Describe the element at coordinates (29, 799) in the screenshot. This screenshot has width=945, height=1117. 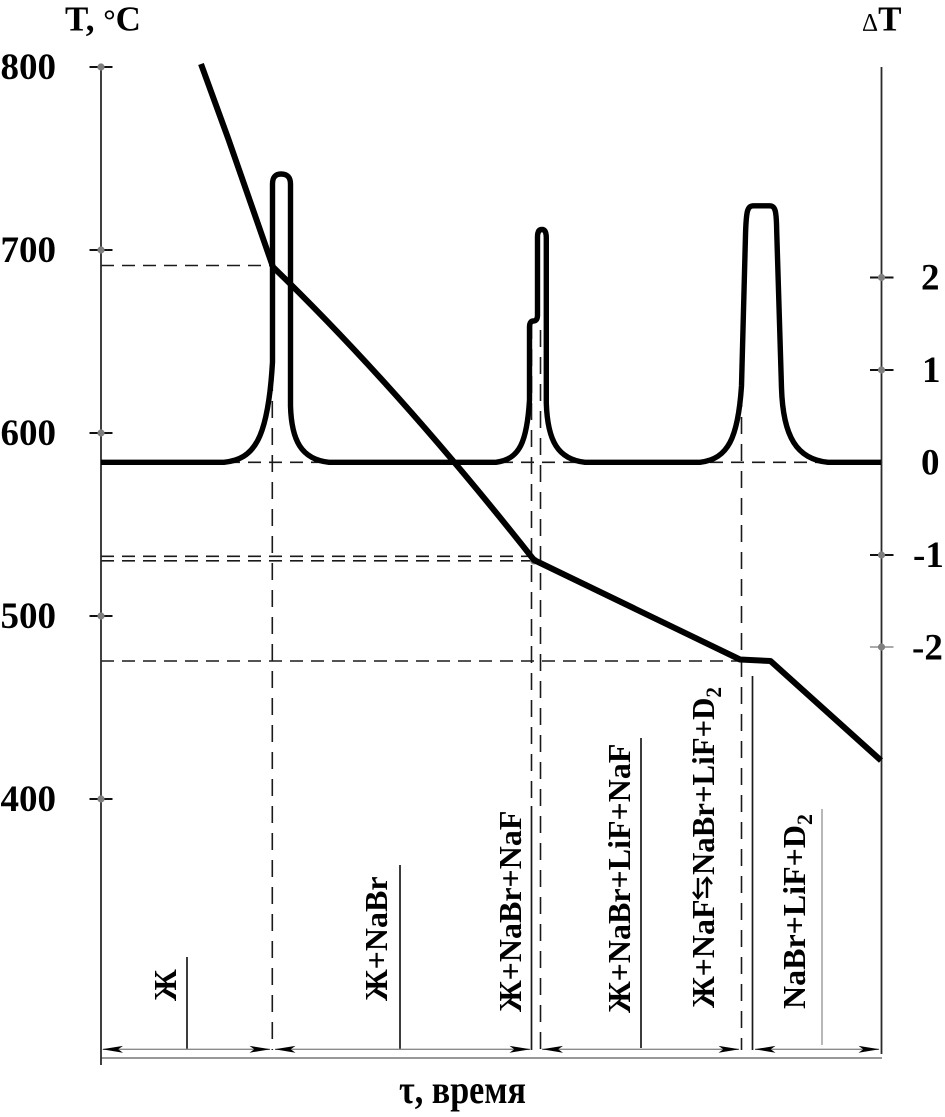
I see `svg-text: 400` at that location.